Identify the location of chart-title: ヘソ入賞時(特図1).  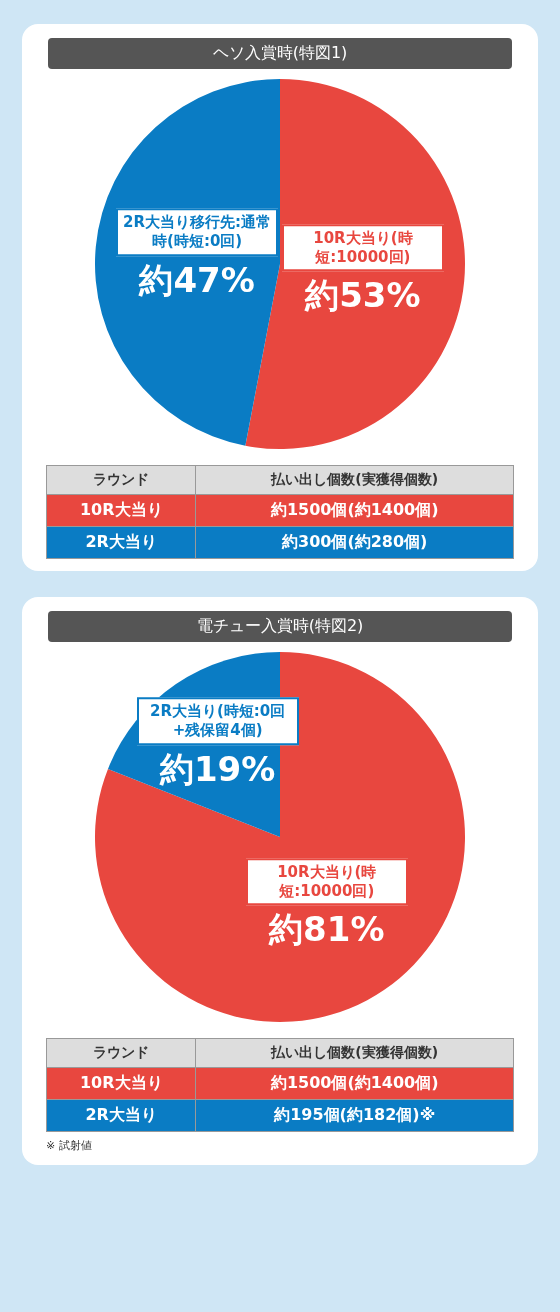
(280, 53).